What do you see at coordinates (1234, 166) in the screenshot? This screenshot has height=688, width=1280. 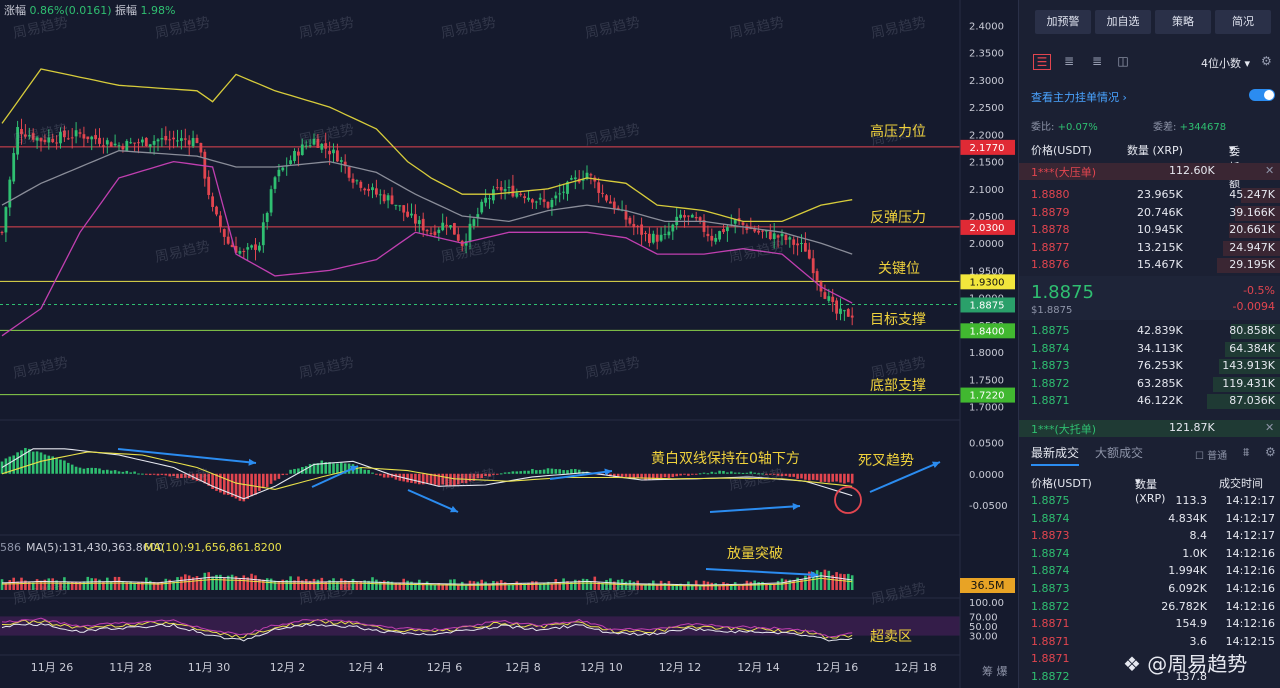 I see `col-total: 委托额 ▾` at bounding box center [1234, 166].